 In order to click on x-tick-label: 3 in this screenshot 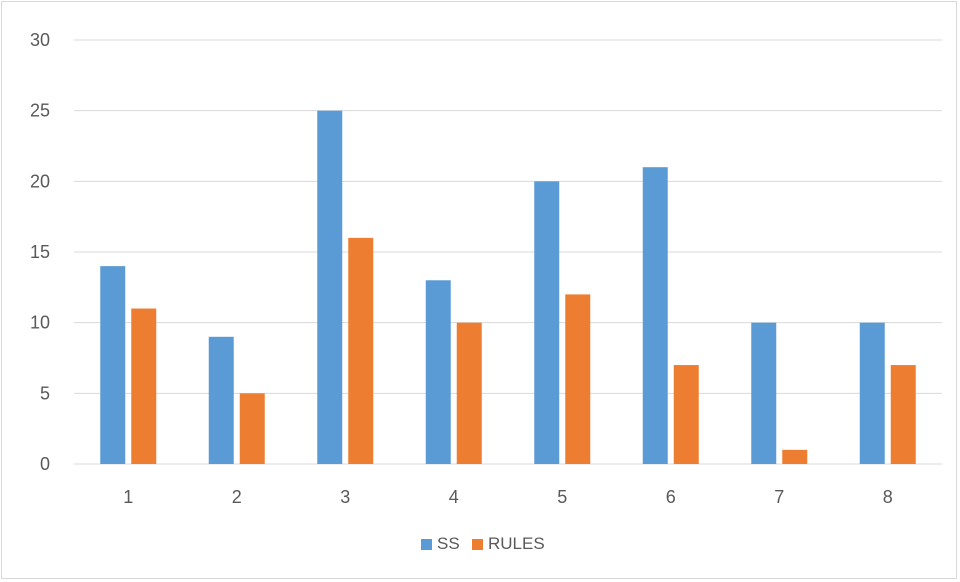, I will do `click(345, 497)`.